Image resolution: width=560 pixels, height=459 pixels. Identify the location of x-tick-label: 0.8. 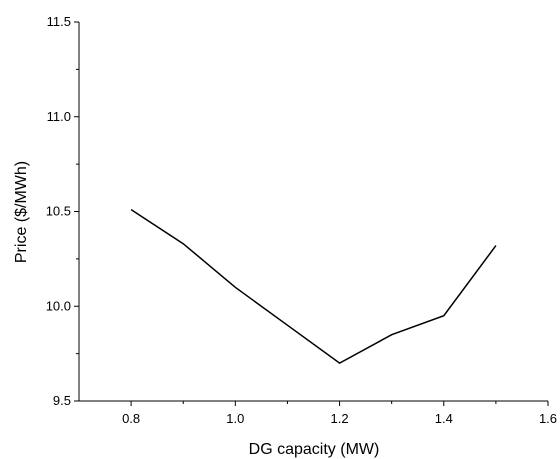
(131, 418).